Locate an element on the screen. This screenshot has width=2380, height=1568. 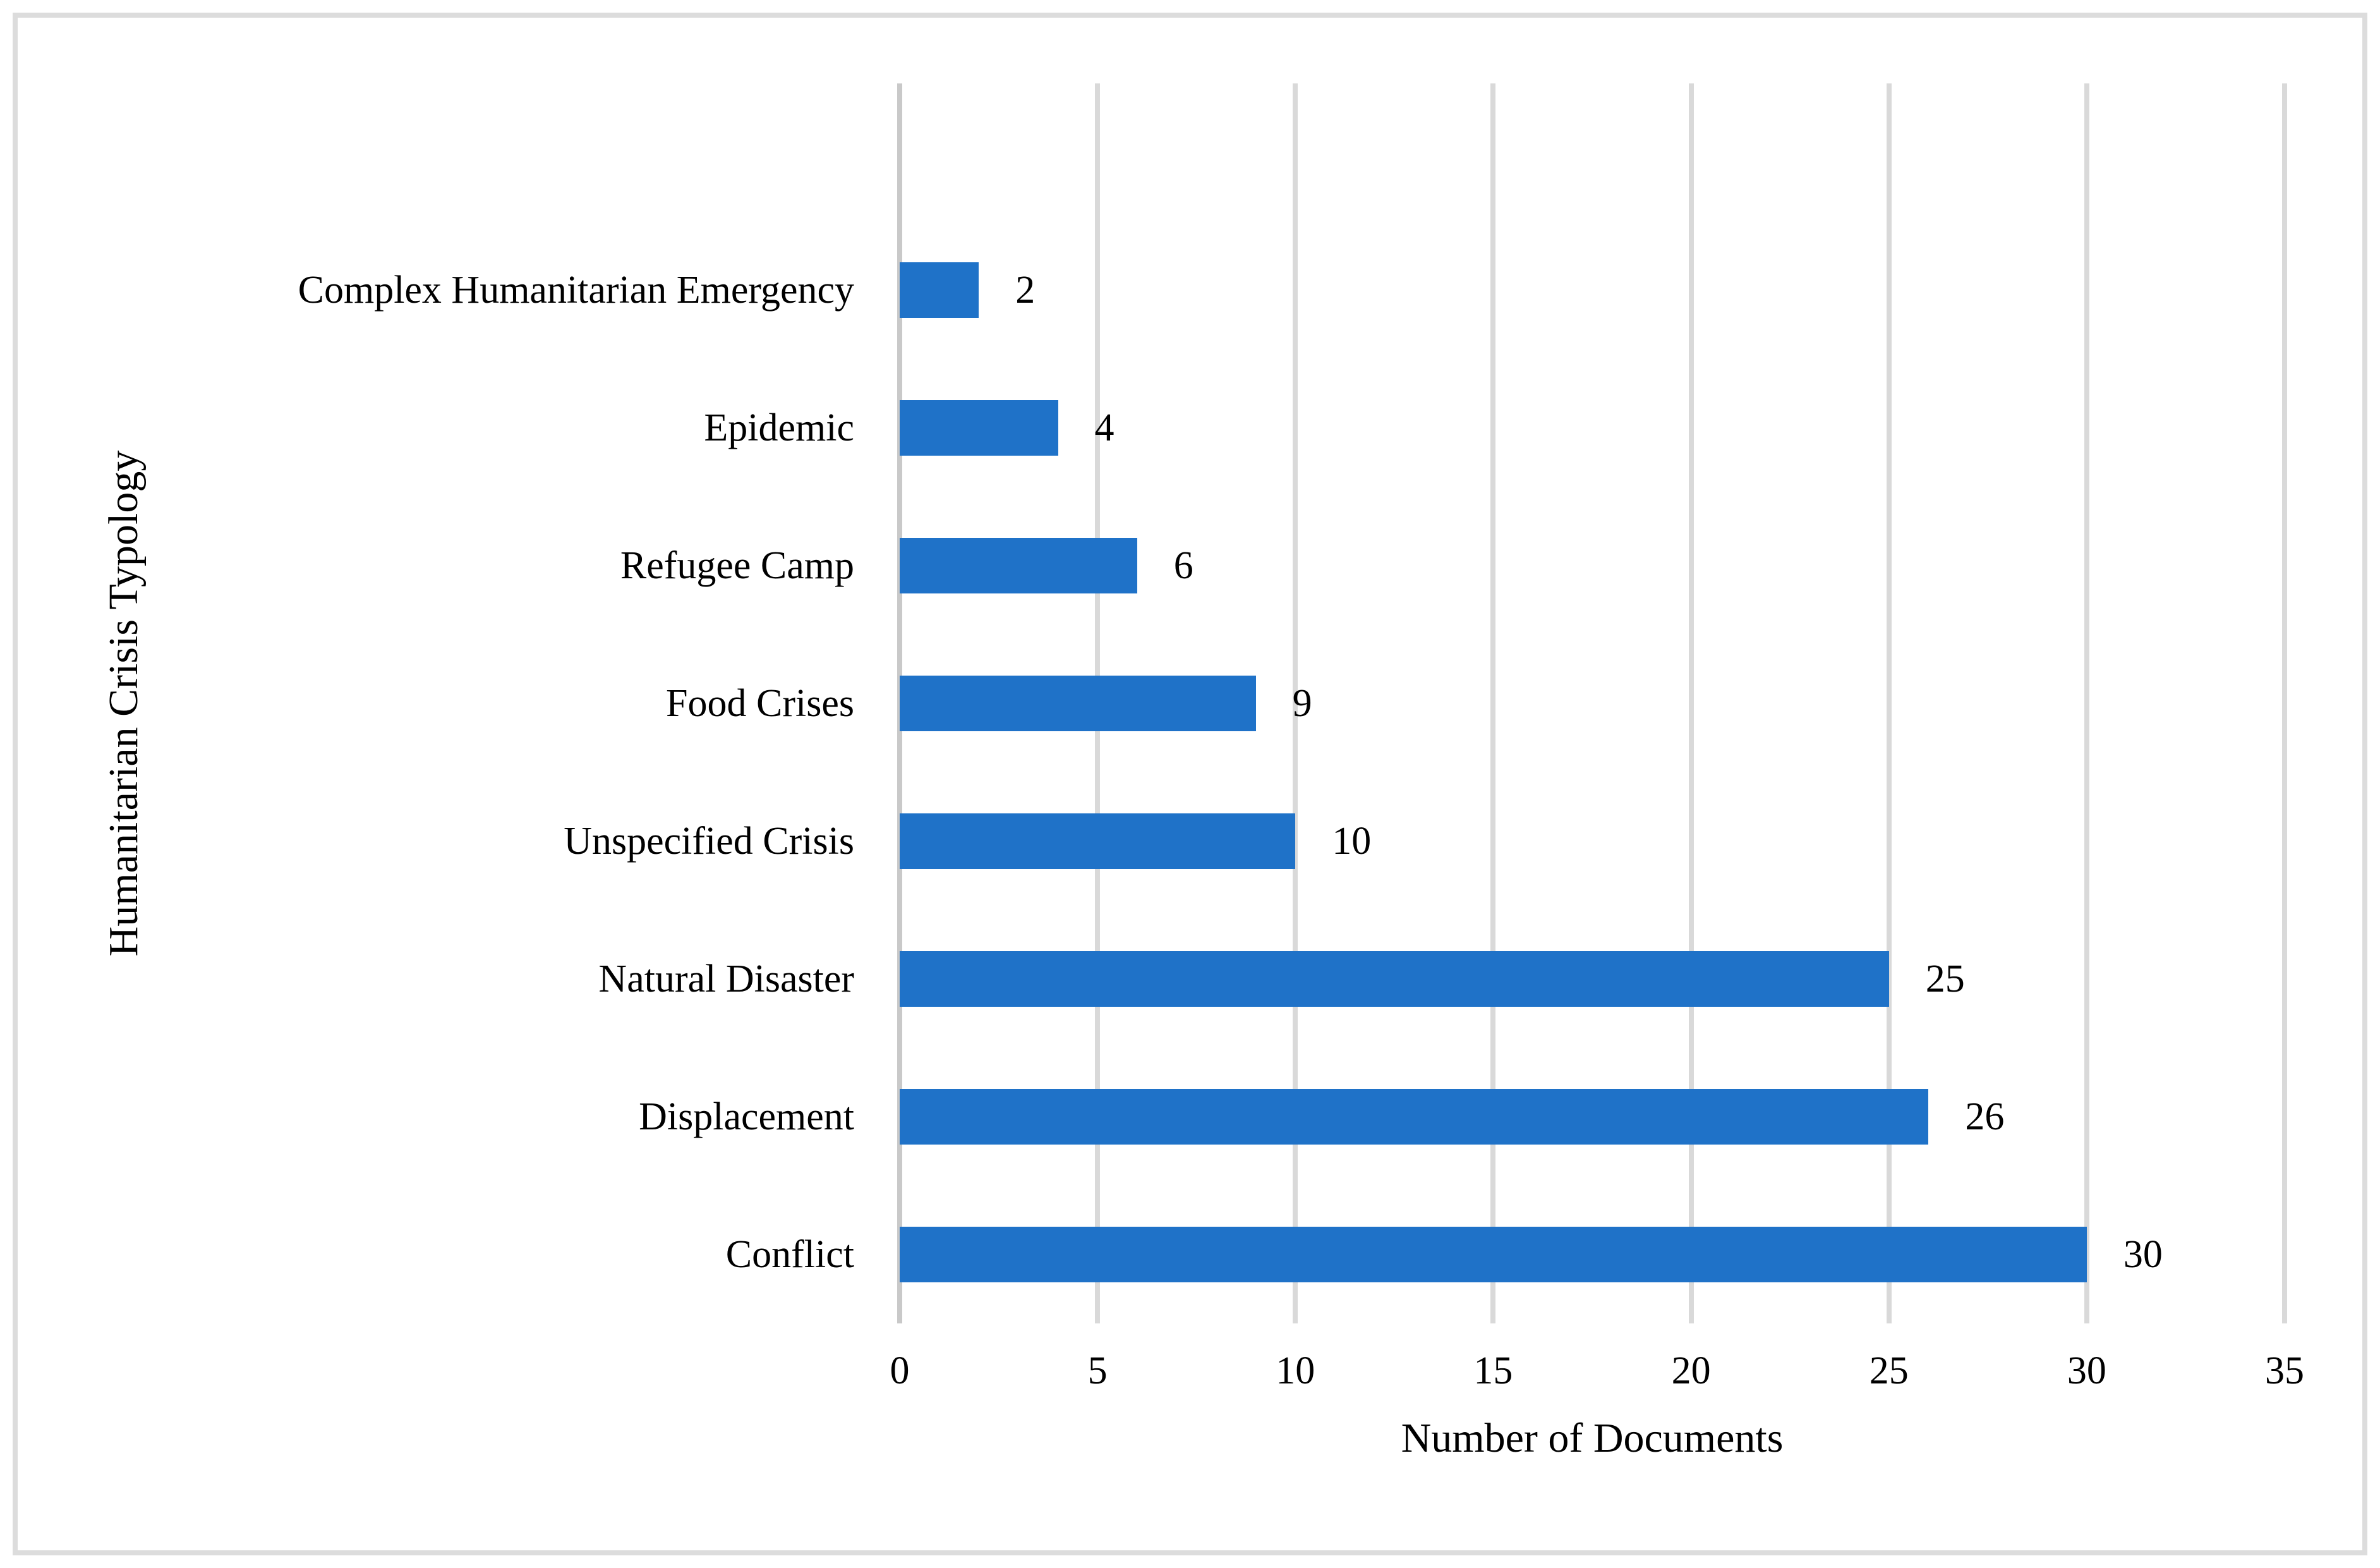
value-label: 6 is located at coordinates (1183, 565).